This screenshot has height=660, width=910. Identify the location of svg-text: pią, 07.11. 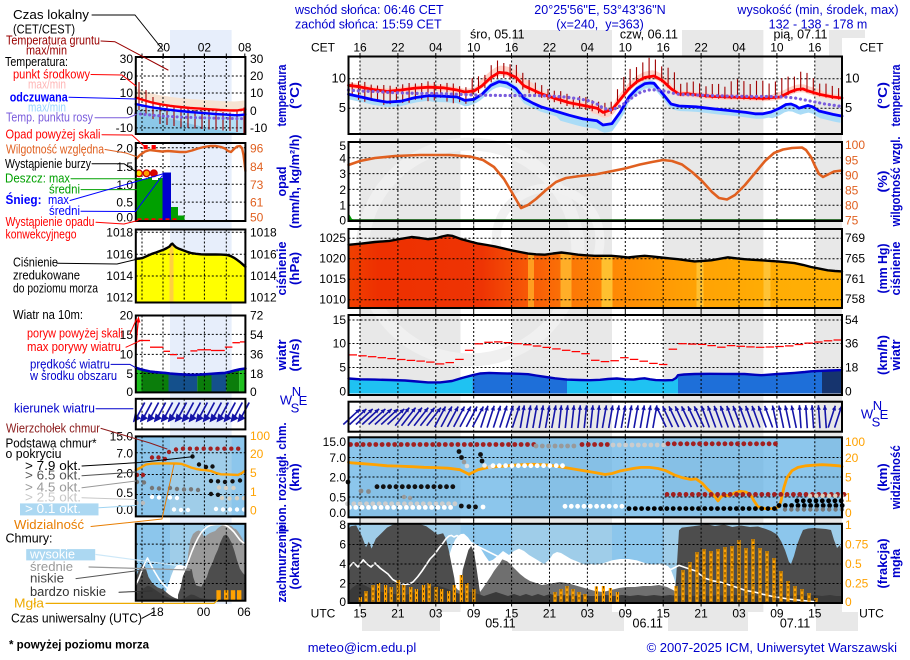
(801, 35).